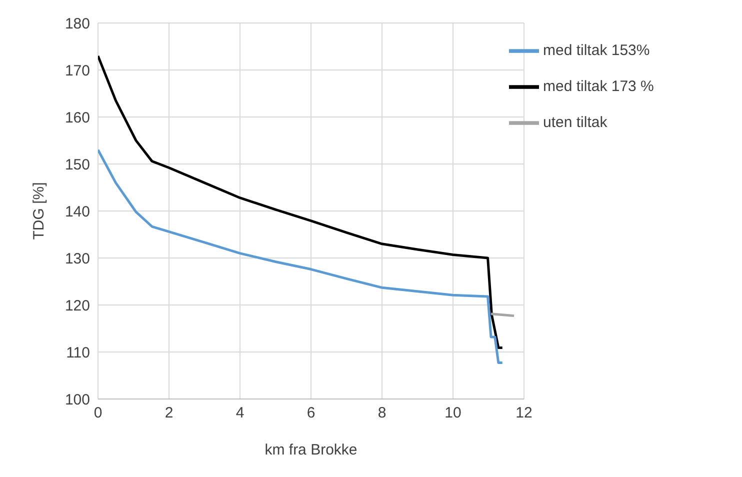 The height and width of the screenshot is (477, 742). I want to click on y-tick-label: 160, so click(77, 117).